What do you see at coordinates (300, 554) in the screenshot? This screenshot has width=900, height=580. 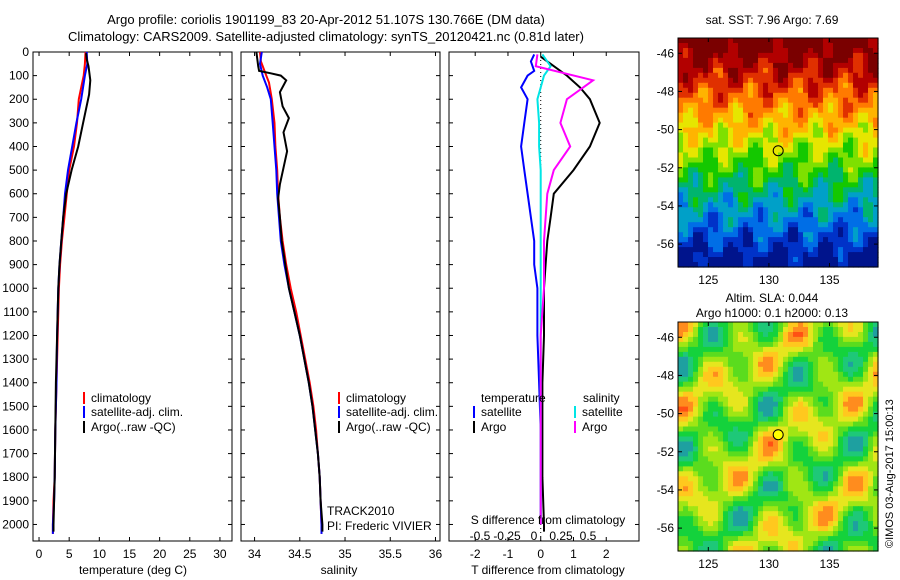 I see `x-tick-label: 34.5` at bounding box center [300, 554].